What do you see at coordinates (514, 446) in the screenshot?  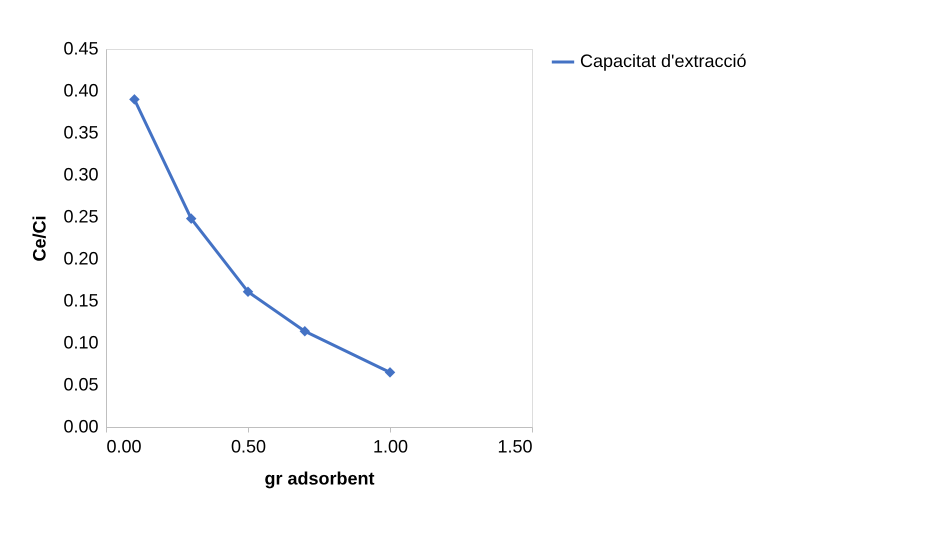 I see `x-tick-label: 1.50` at bounding box center [514, 446].